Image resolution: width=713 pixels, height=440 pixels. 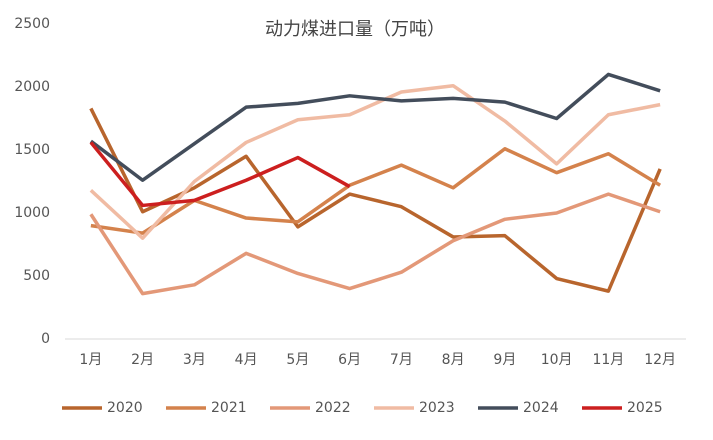 I want to click on x-tick-label: 6月, so click(x=349, y=360).